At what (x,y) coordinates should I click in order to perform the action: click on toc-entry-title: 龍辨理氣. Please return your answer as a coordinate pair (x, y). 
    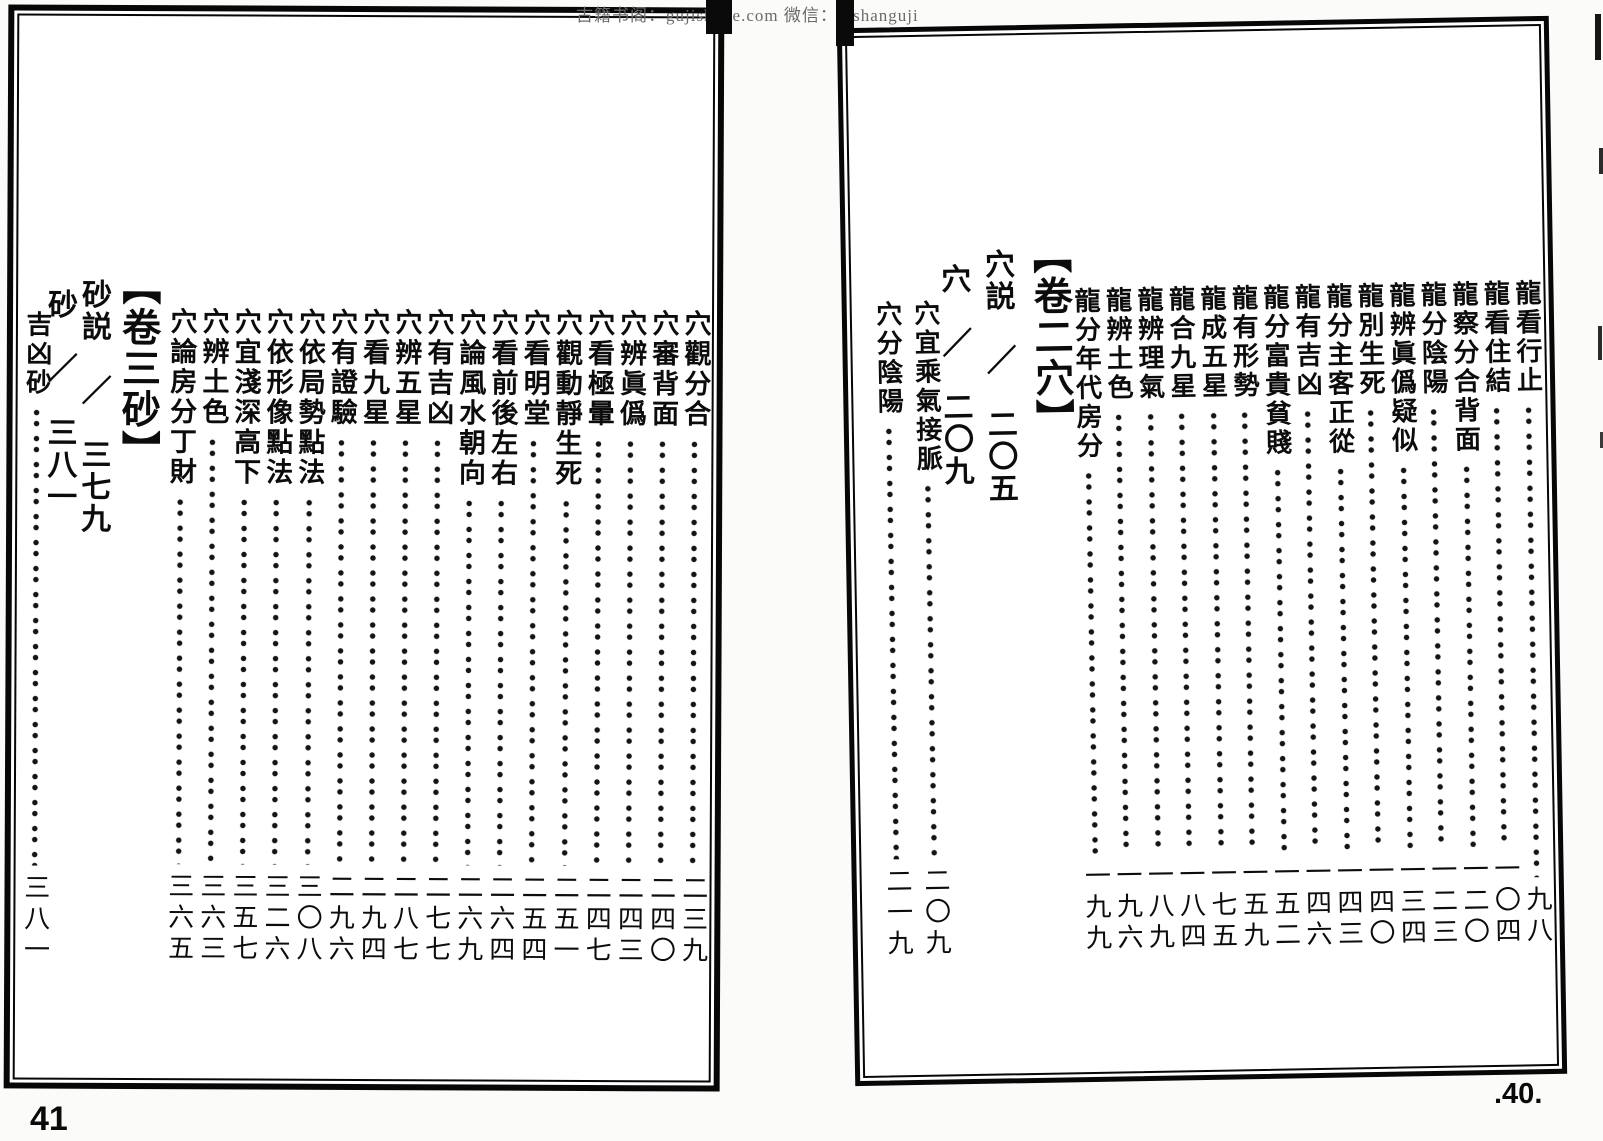
    Looking at the image, I should click on (1149, 344).